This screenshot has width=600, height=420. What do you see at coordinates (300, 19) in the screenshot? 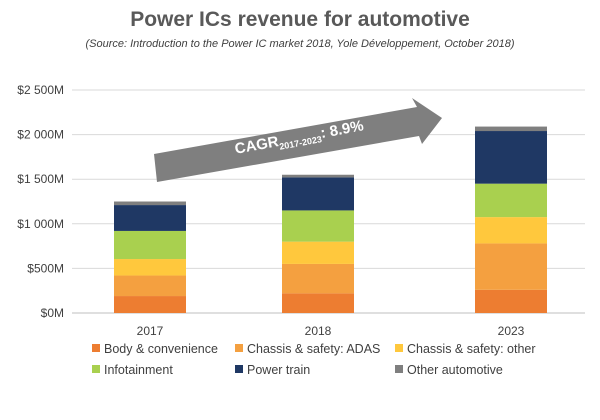
I see `chart-title: Power ICs revenue for automotive` at bounding box center [300, 19].